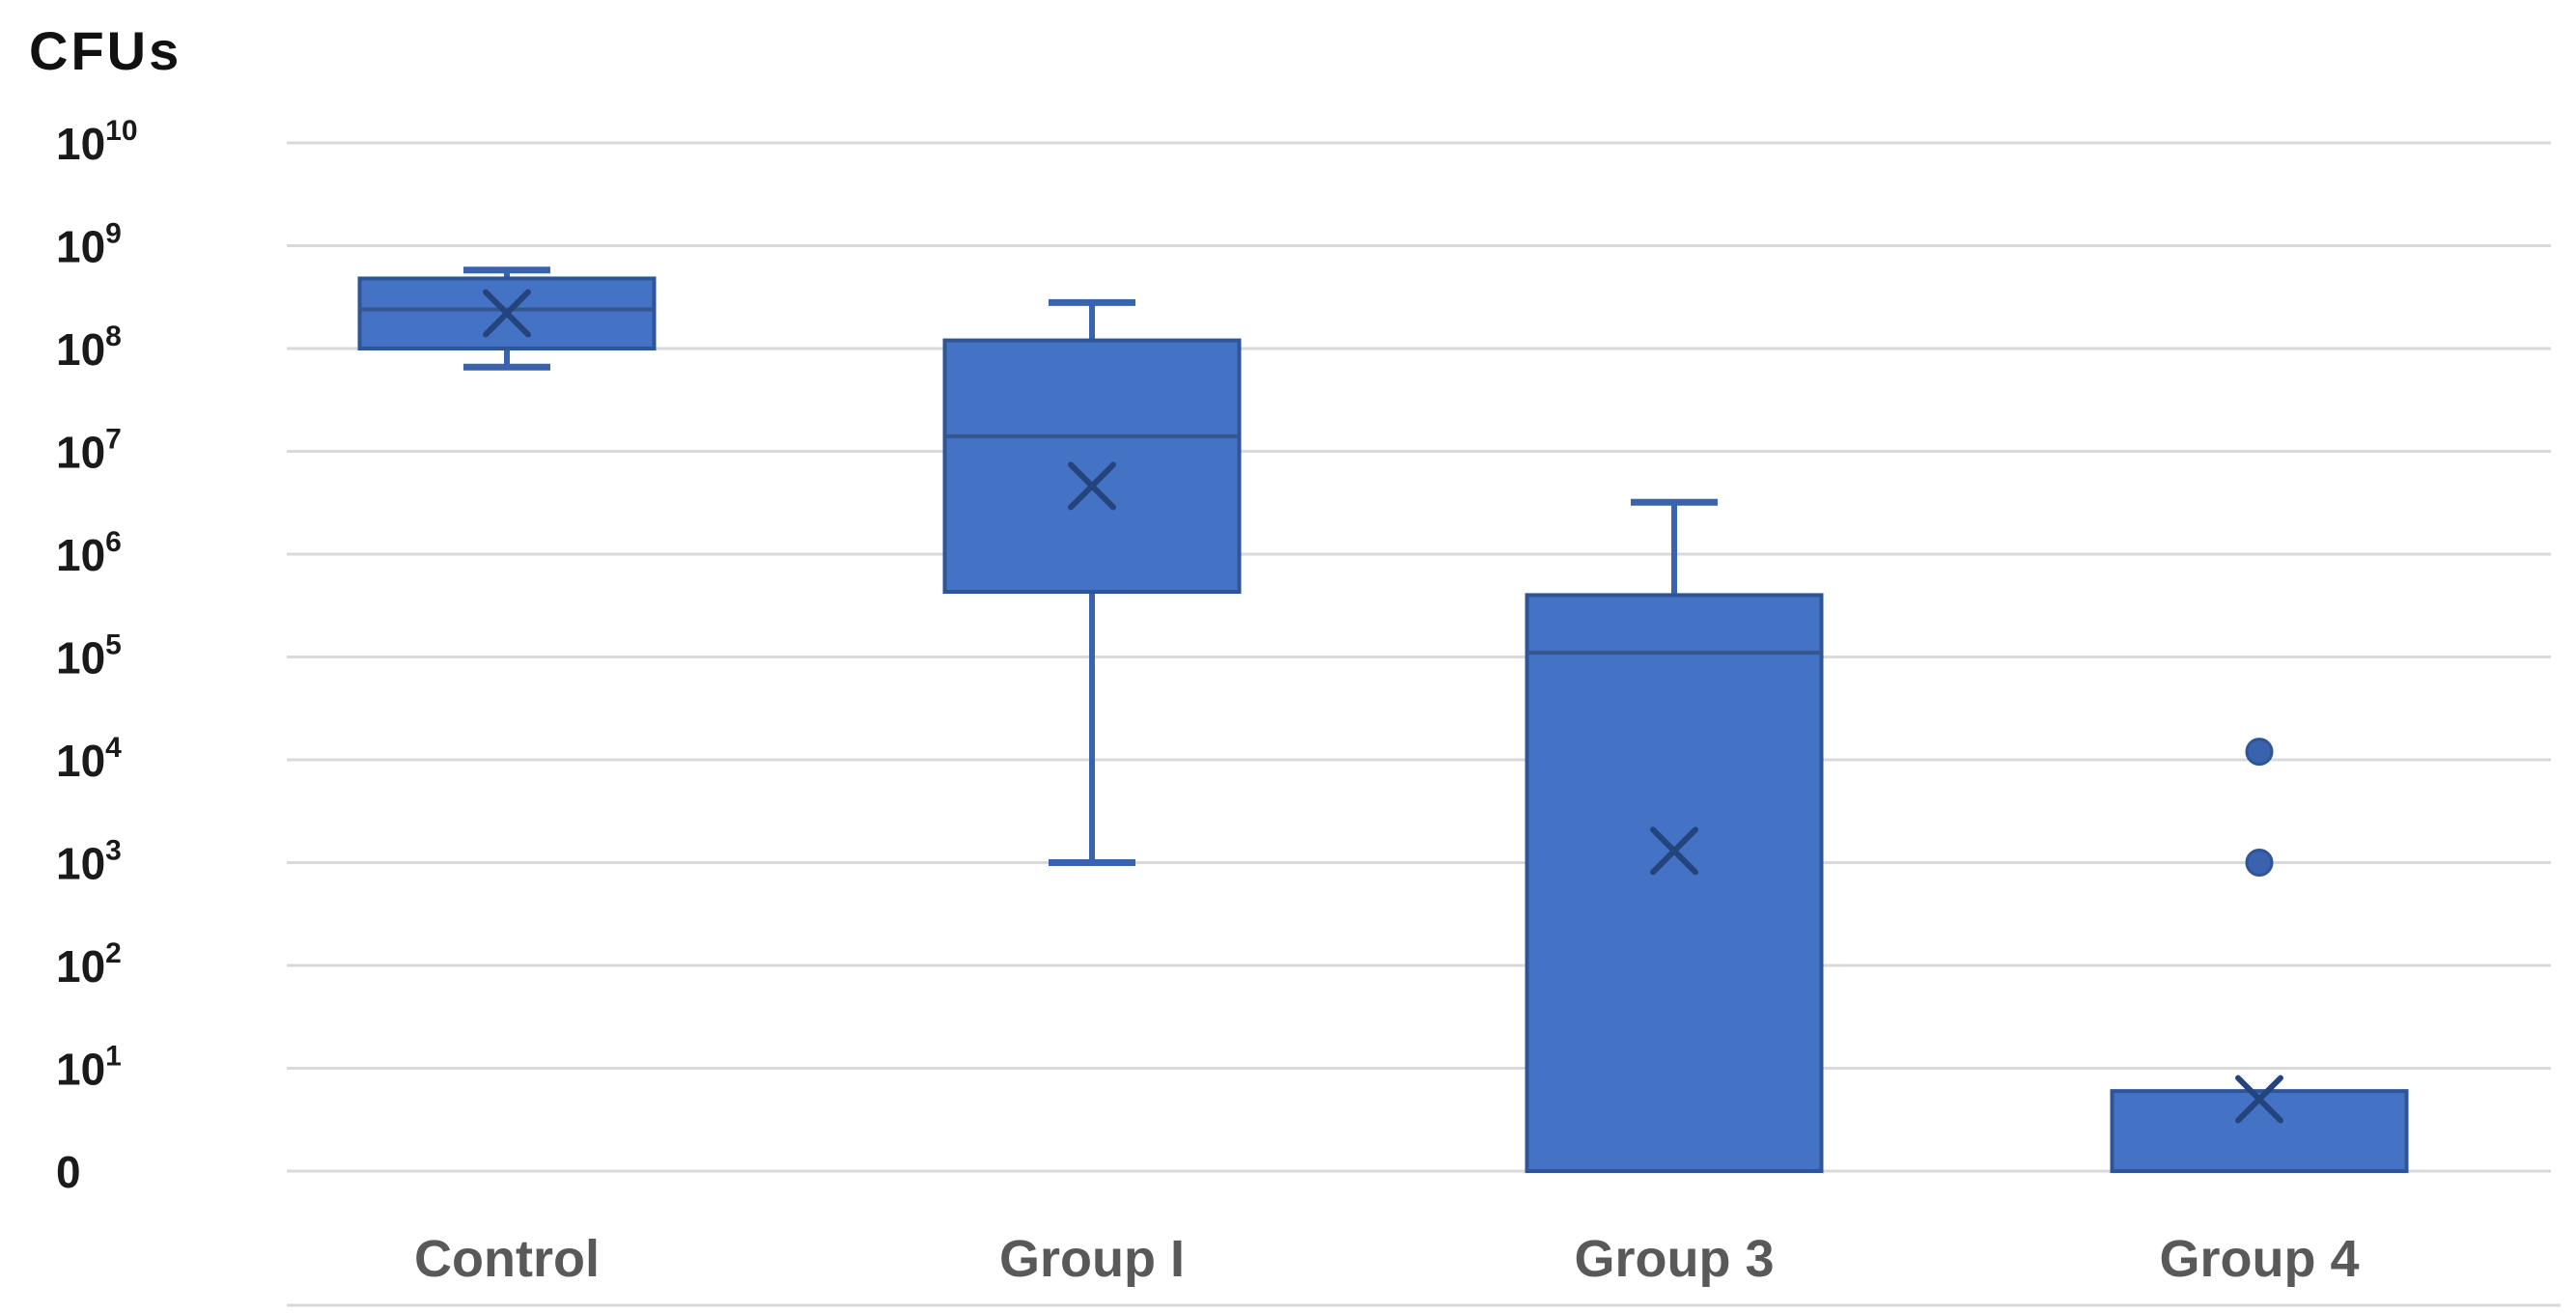  Describe the element at coordinates (89, 553) in the screenshot. I see `y-tick-label: 10⁶` at that location.